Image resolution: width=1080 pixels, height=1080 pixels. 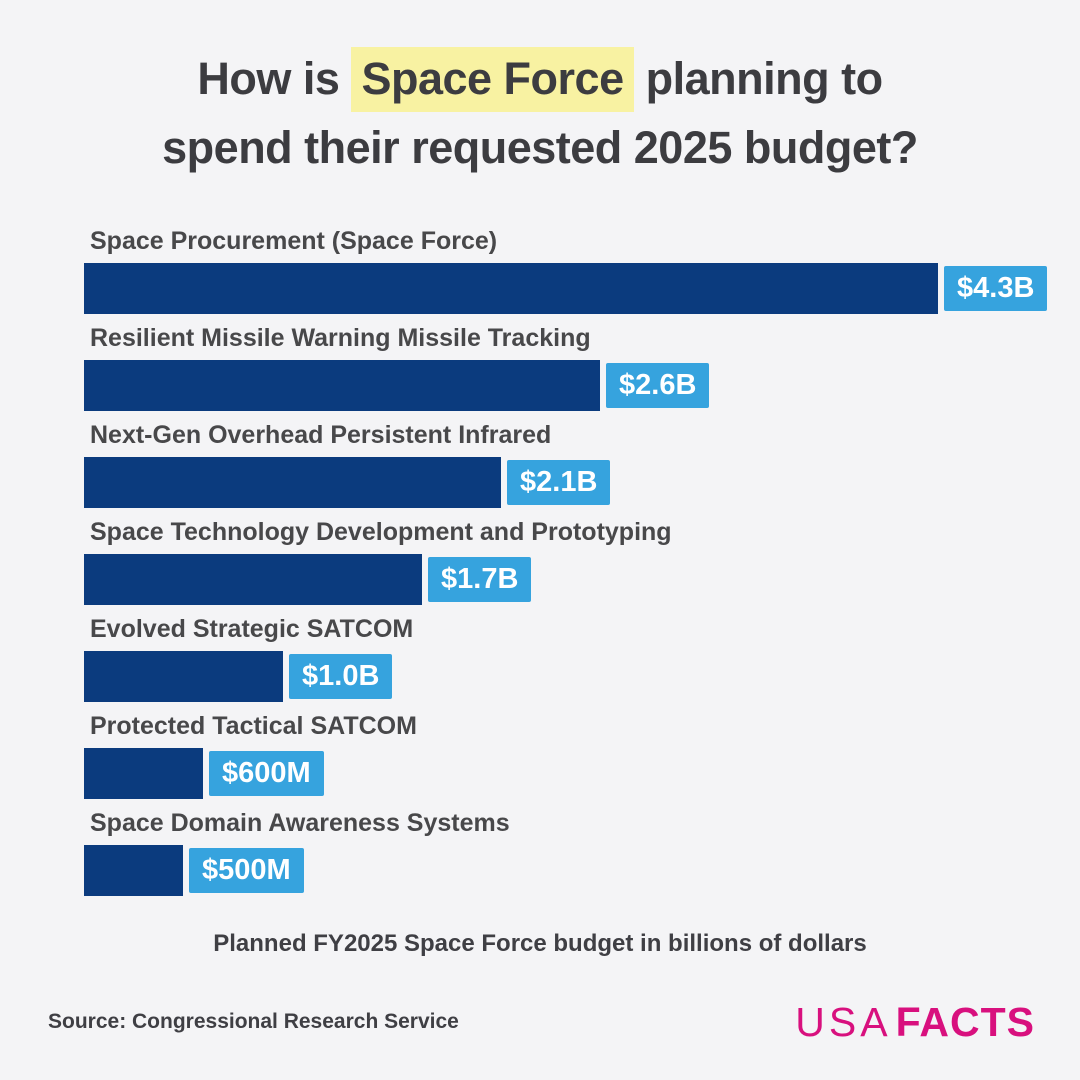 I want to click on logo-facts-text: FACTS, so click(x=965, y=1021).